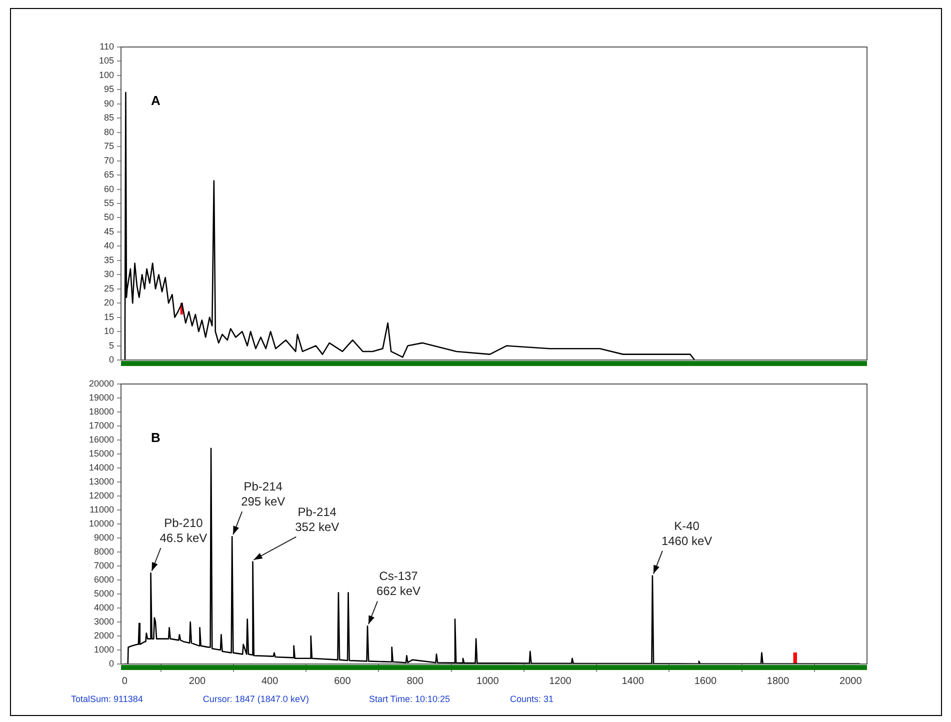 This screenshot has height=722, width=951. Describe the element at coordinates (109, 245) in the screenshot. I see `y-tick-label: 40` at that location.